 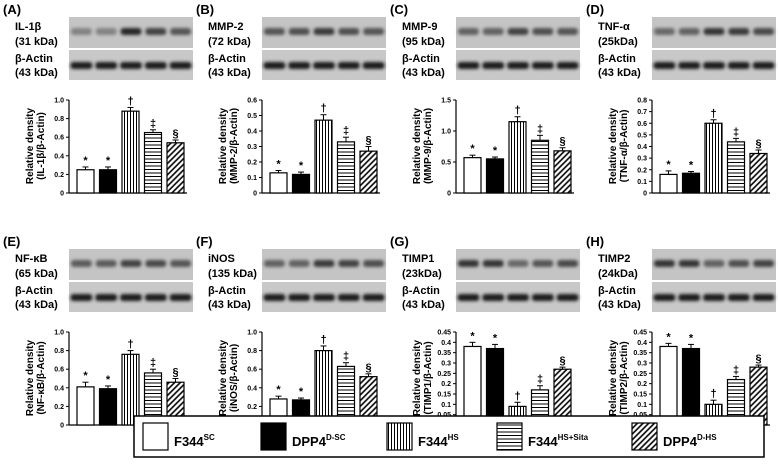 I want to click on protein-kda: (135 kDa), so click(x=232, y=274).